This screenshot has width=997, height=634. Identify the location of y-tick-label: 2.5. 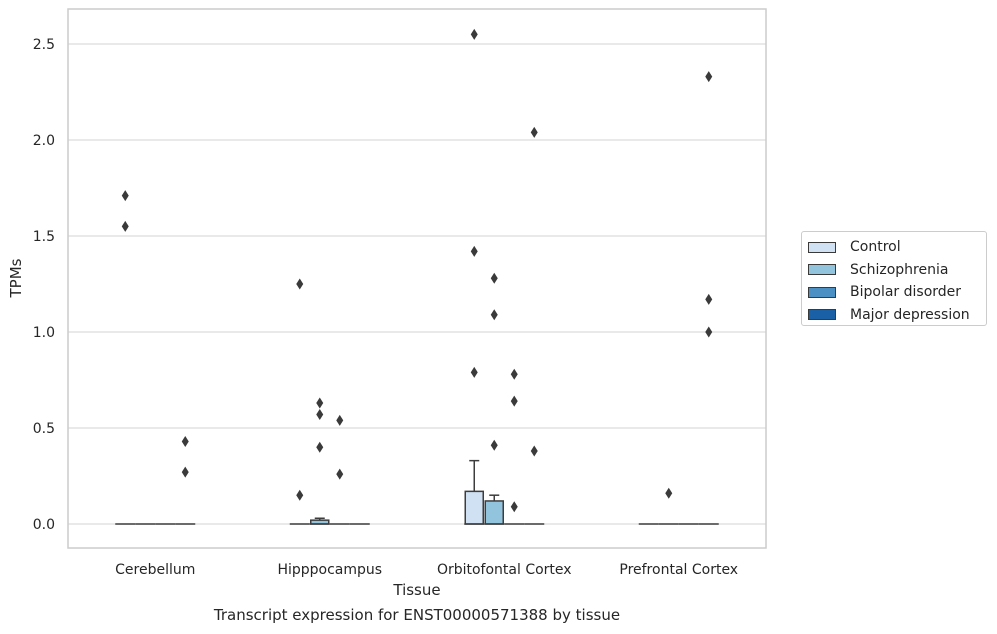
(44, 45).